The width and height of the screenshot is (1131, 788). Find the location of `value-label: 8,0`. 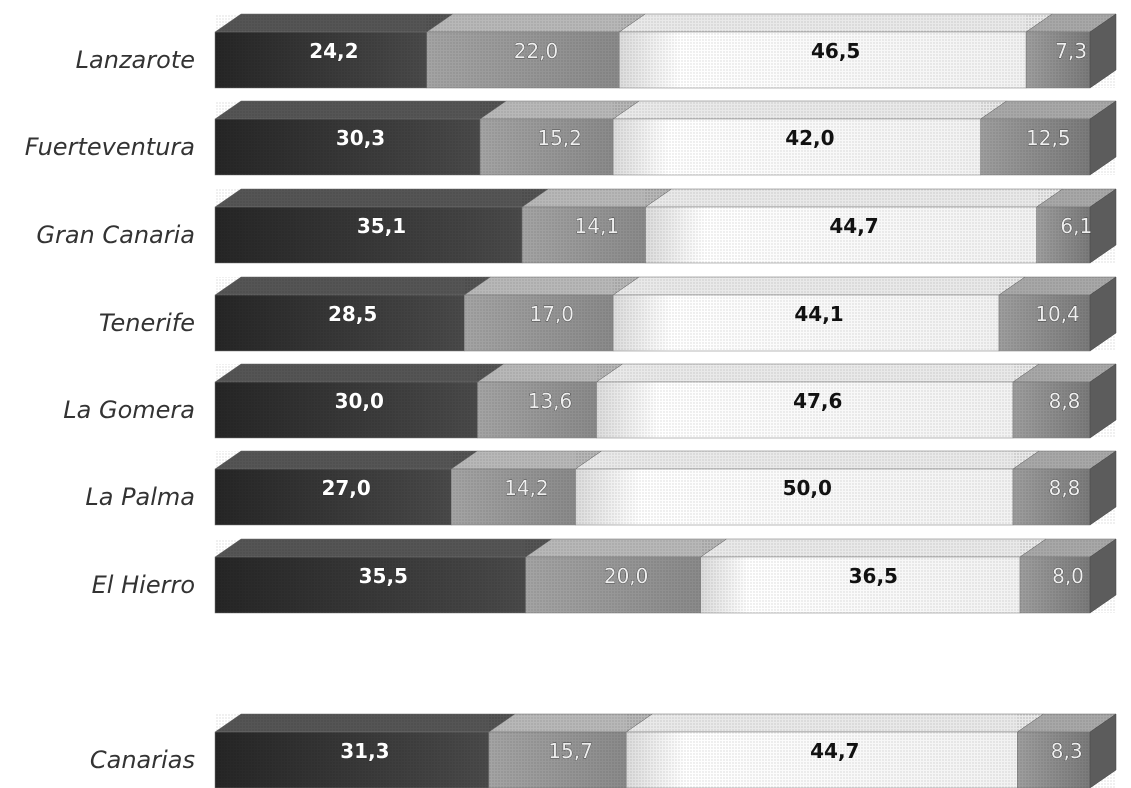

value-label: 8,0 is located at coordinates (1068, 576).